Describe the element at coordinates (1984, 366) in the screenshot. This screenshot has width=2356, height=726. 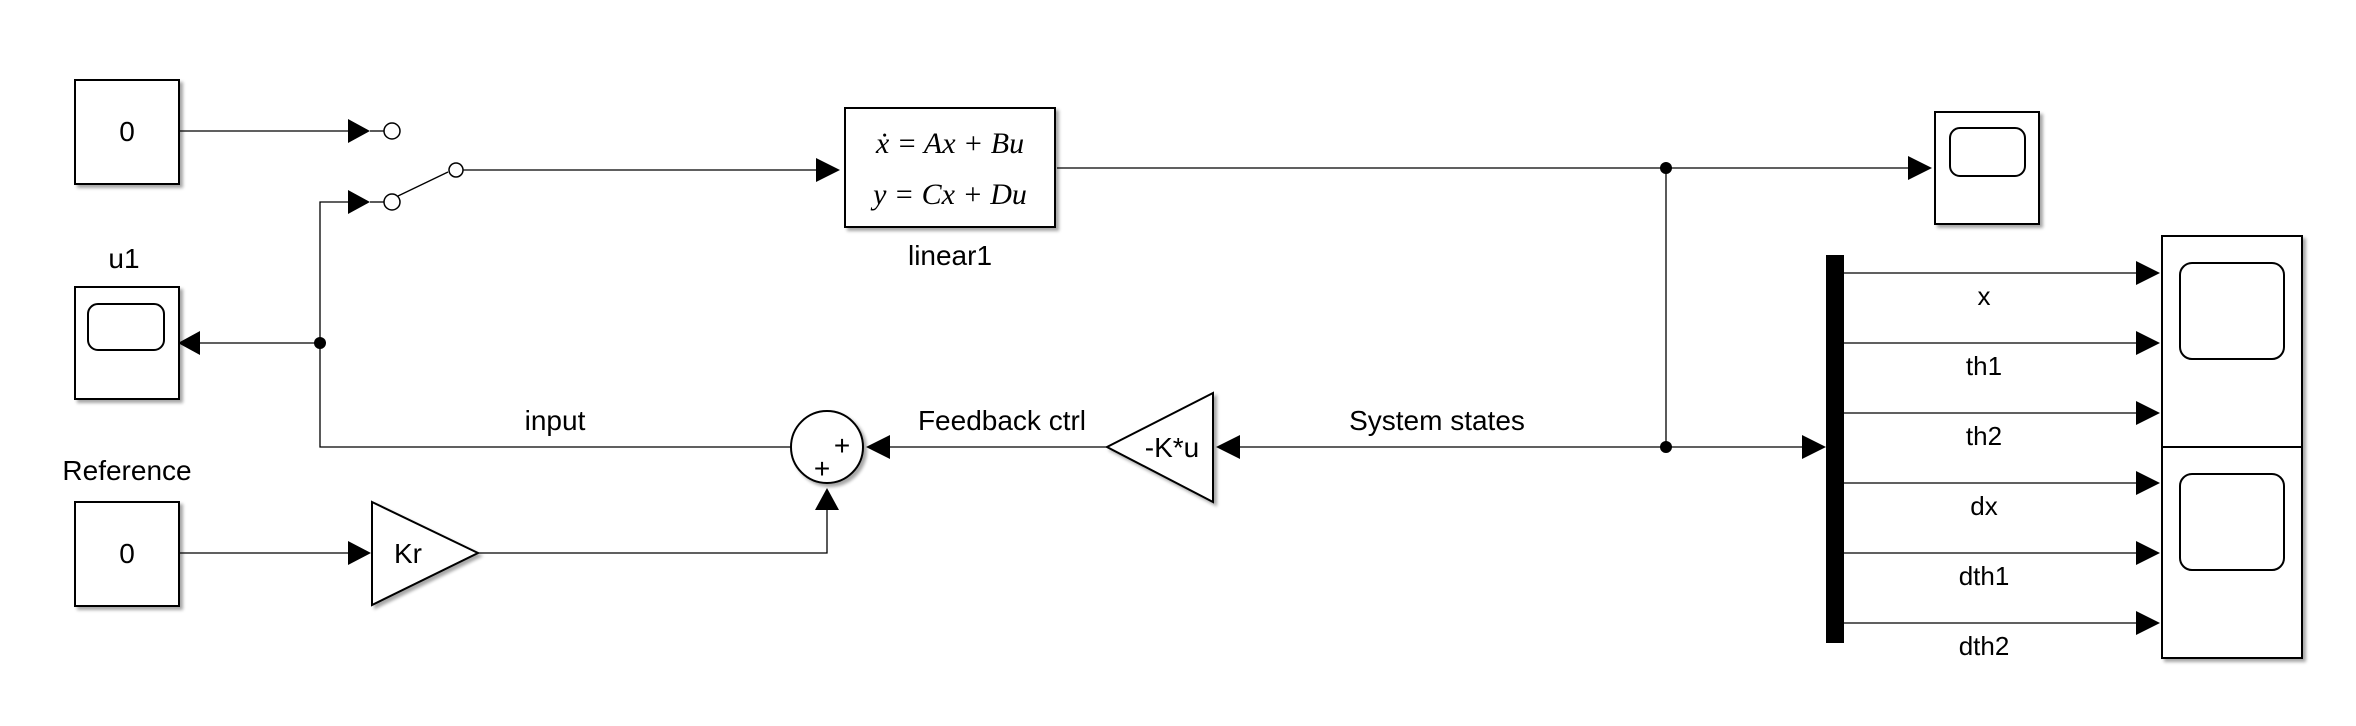
I see `signal-label-th1: th1` at that location.